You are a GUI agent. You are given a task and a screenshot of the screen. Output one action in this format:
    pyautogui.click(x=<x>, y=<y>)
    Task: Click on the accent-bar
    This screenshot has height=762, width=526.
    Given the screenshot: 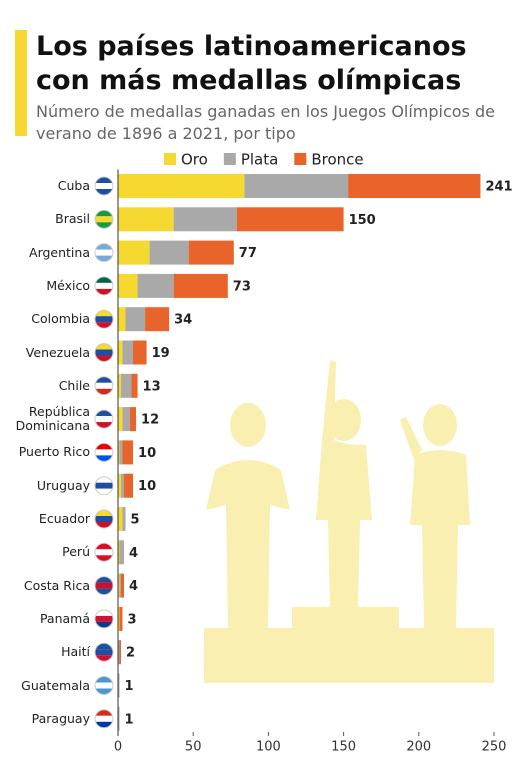 What is the action you would take?
    pyautogui.click(x=21, y=83)
    